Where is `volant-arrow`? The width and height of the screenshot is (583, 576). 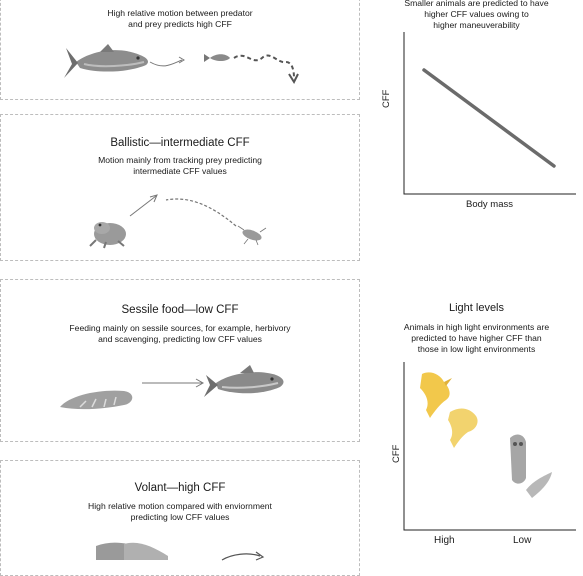 volant-arrow is located at coordinates (241, 557).